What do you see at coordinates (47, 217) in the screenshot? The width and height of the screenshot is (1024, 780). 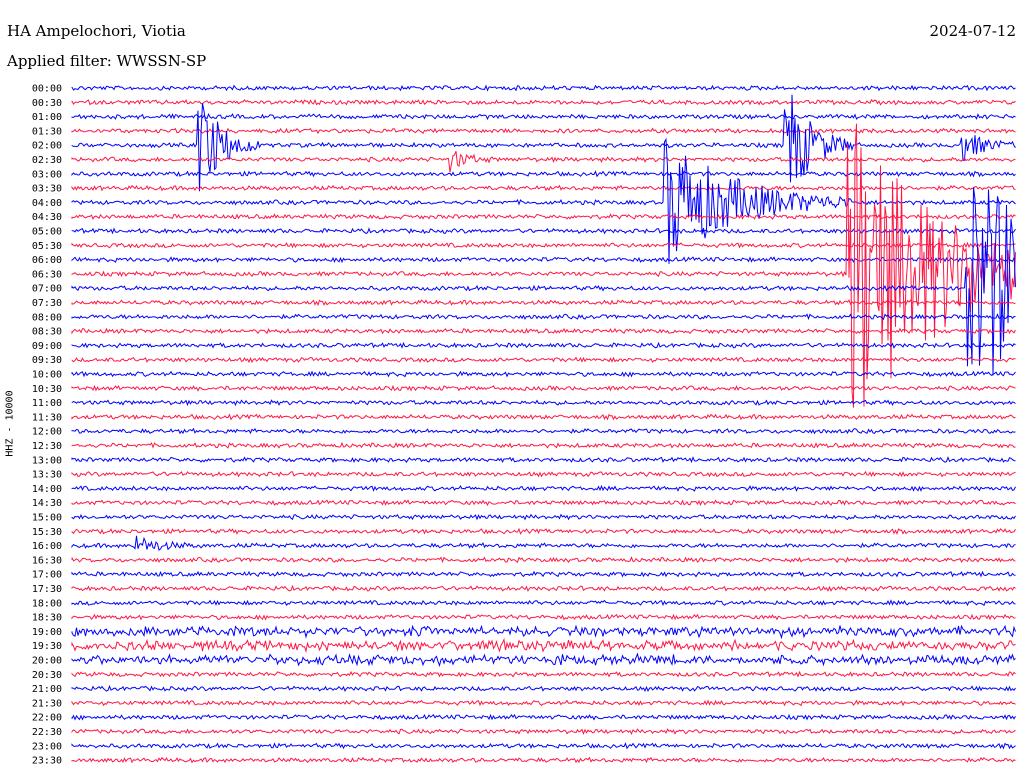 I see `row-tick-label: 04:30` at bounding box center [47, 217].